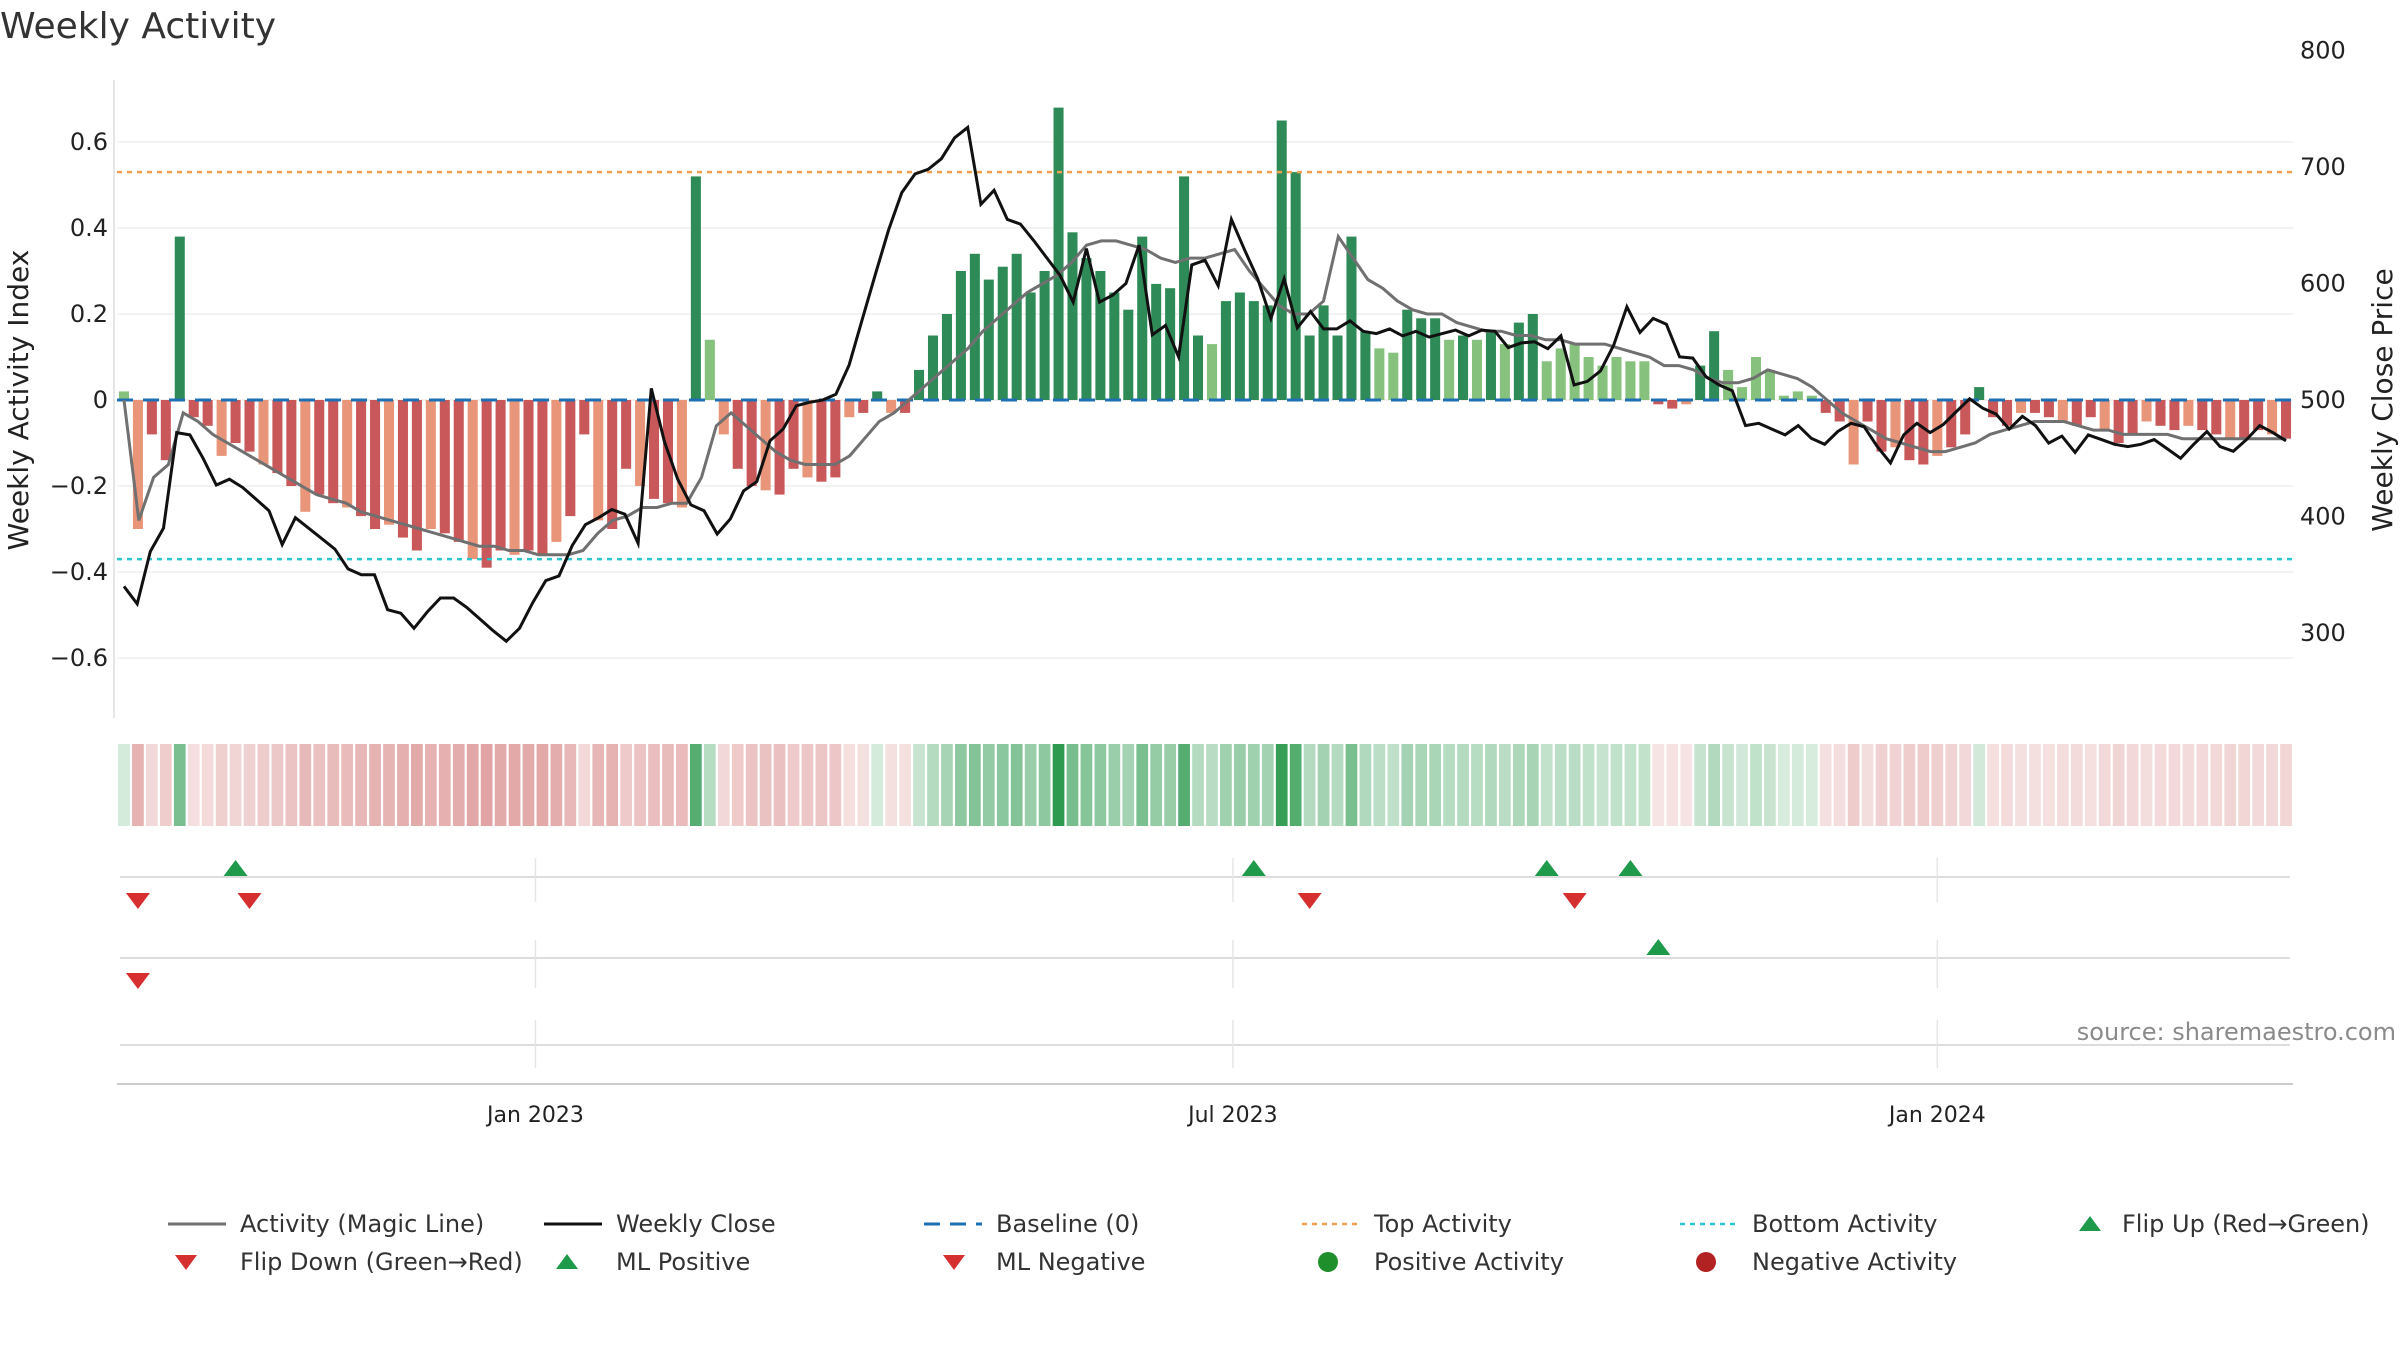 This screenshot has height=1350, width=2400. What do you see at coordinates (1845, 1224) in the screenshot?
I see `legend-label: Bottom Activity` at bounding box center [1845, 1224].